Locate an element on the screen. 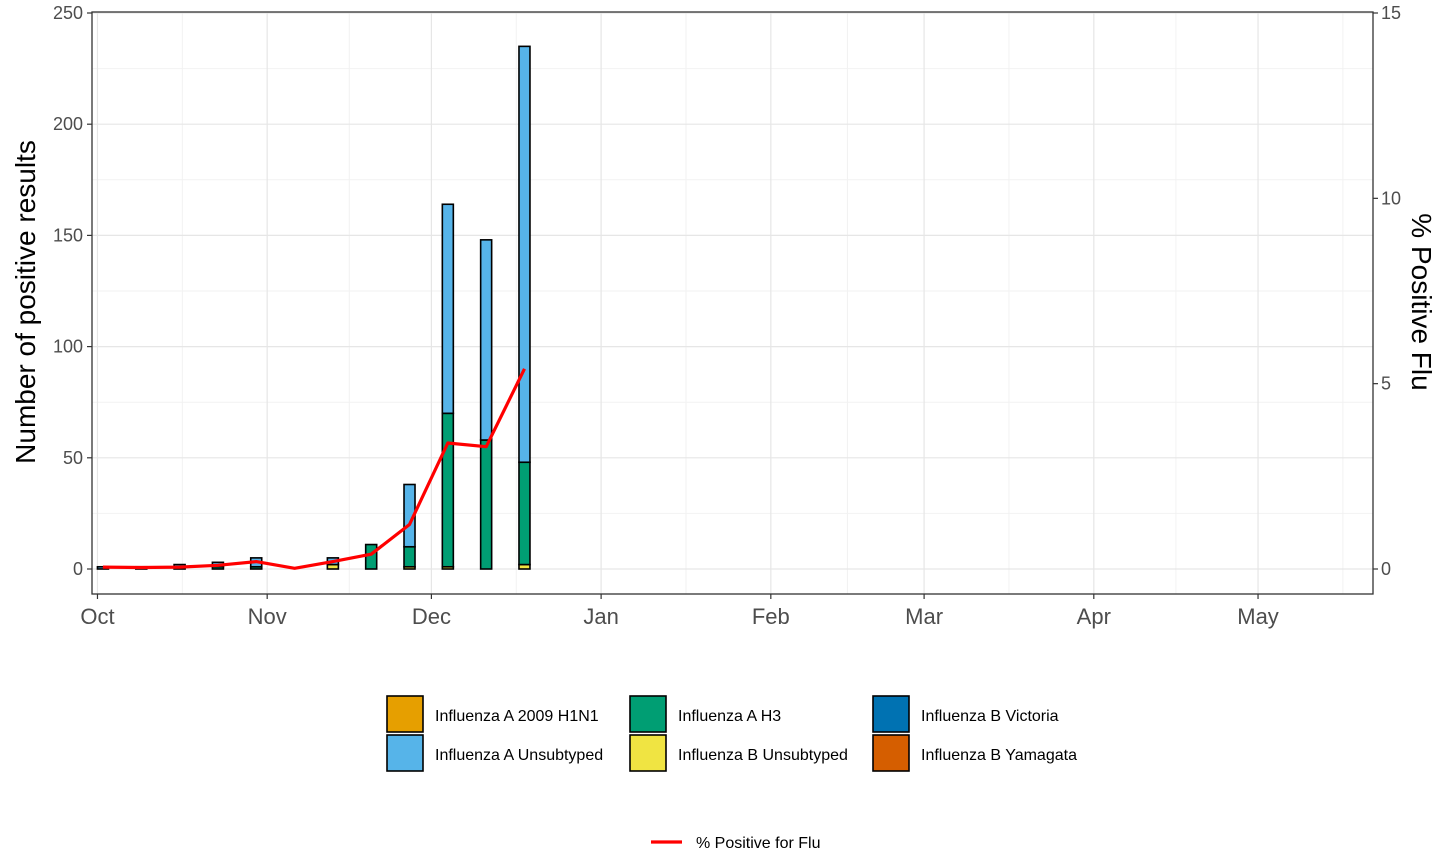  line-legend: % Positive for Flu is located at coordinates (735, 842).